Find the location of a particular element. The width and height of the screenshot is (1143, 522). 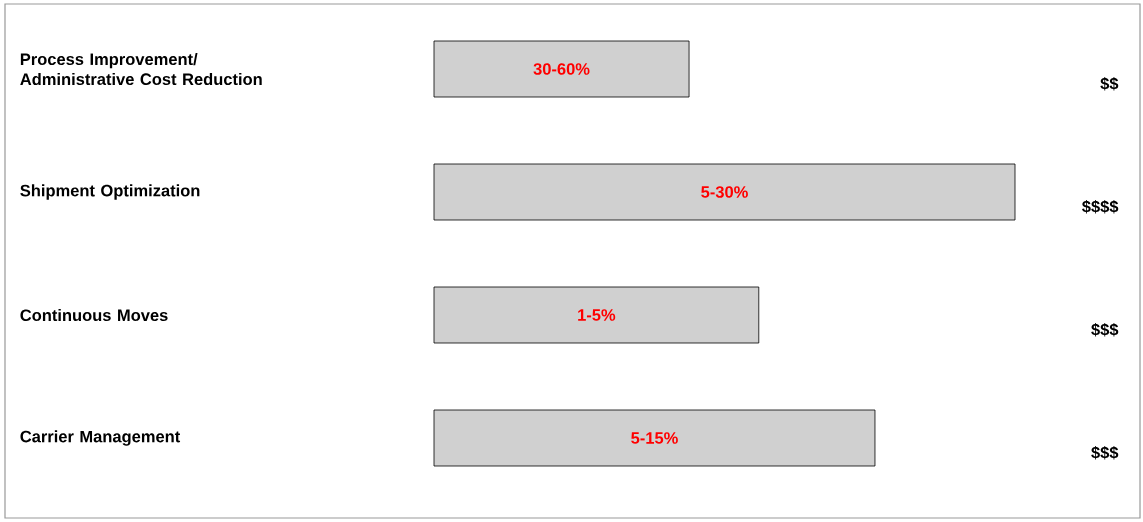

annotation: 1-5% is located at coordinates (597, 315).